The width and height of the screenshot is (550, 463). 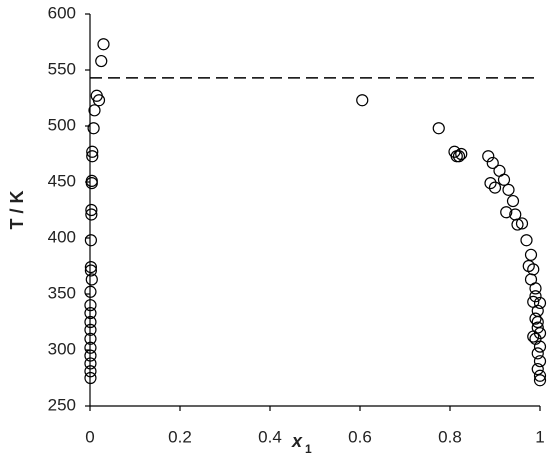 What do you see at coordinates (450, 436) in the screenshot?
I see `x-tick-label: 0.8` at bounding box center [450, 436].